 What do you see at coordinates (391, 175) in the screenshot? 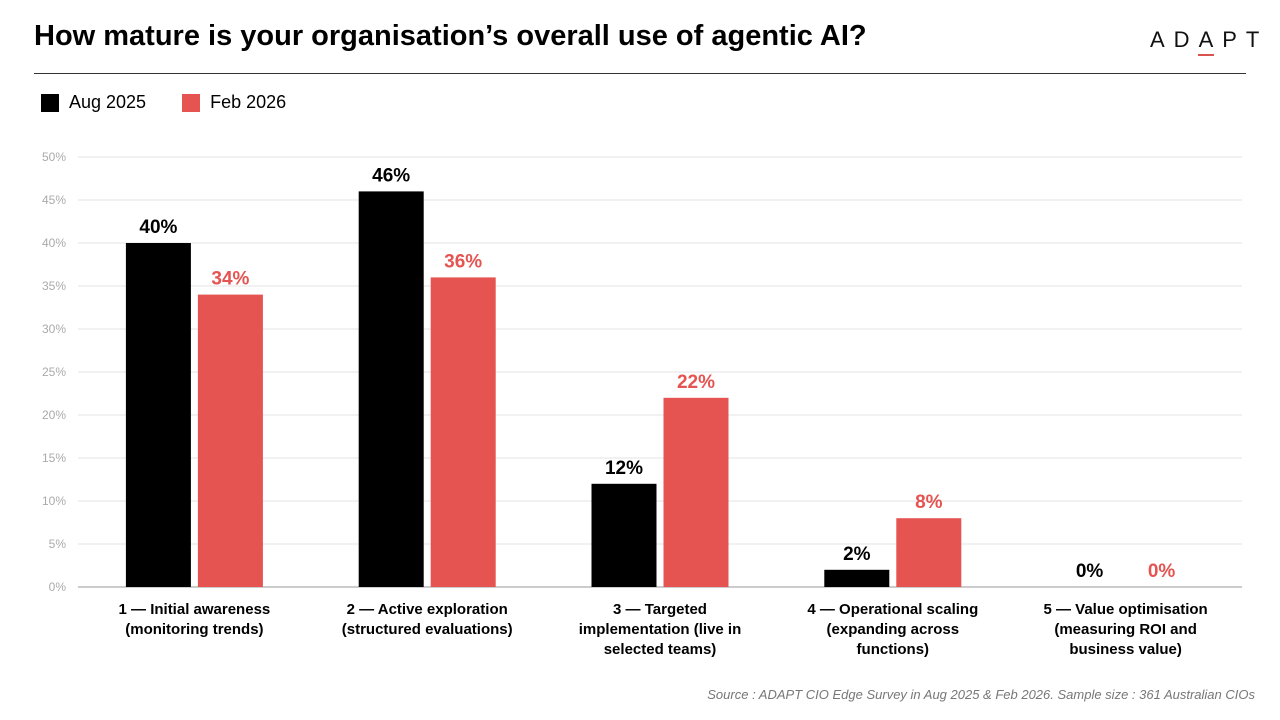
I see `data-label: 46%` at bounding box center [391, 175].